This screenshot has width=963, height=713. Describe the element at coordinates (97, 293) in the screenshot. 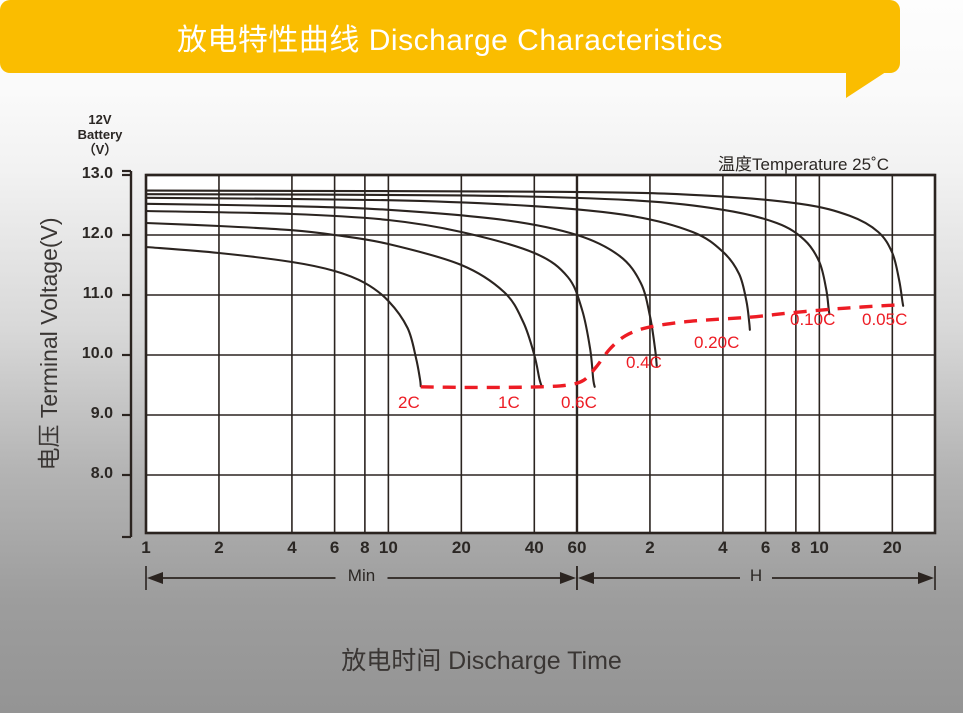

I see `y-axis-tick-label: 11.0` at that location.